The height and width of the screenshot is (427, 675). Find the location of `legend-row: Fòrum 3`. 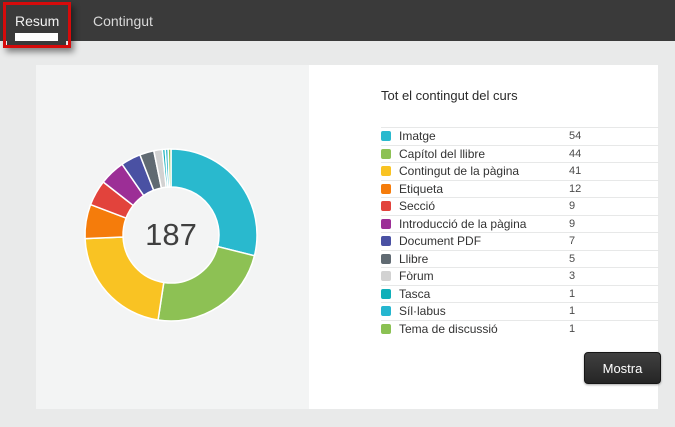

legend-row: Fòrum 3 is located at coordinates (520, 276).